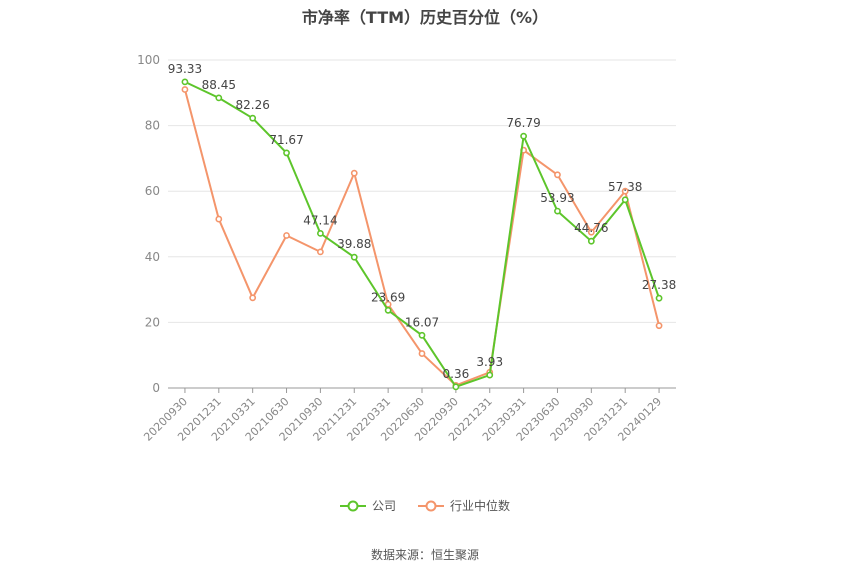 The height and width of the screenshot is (575, 850). I want to click on legend-marker-industry-median, so click(431, 505).